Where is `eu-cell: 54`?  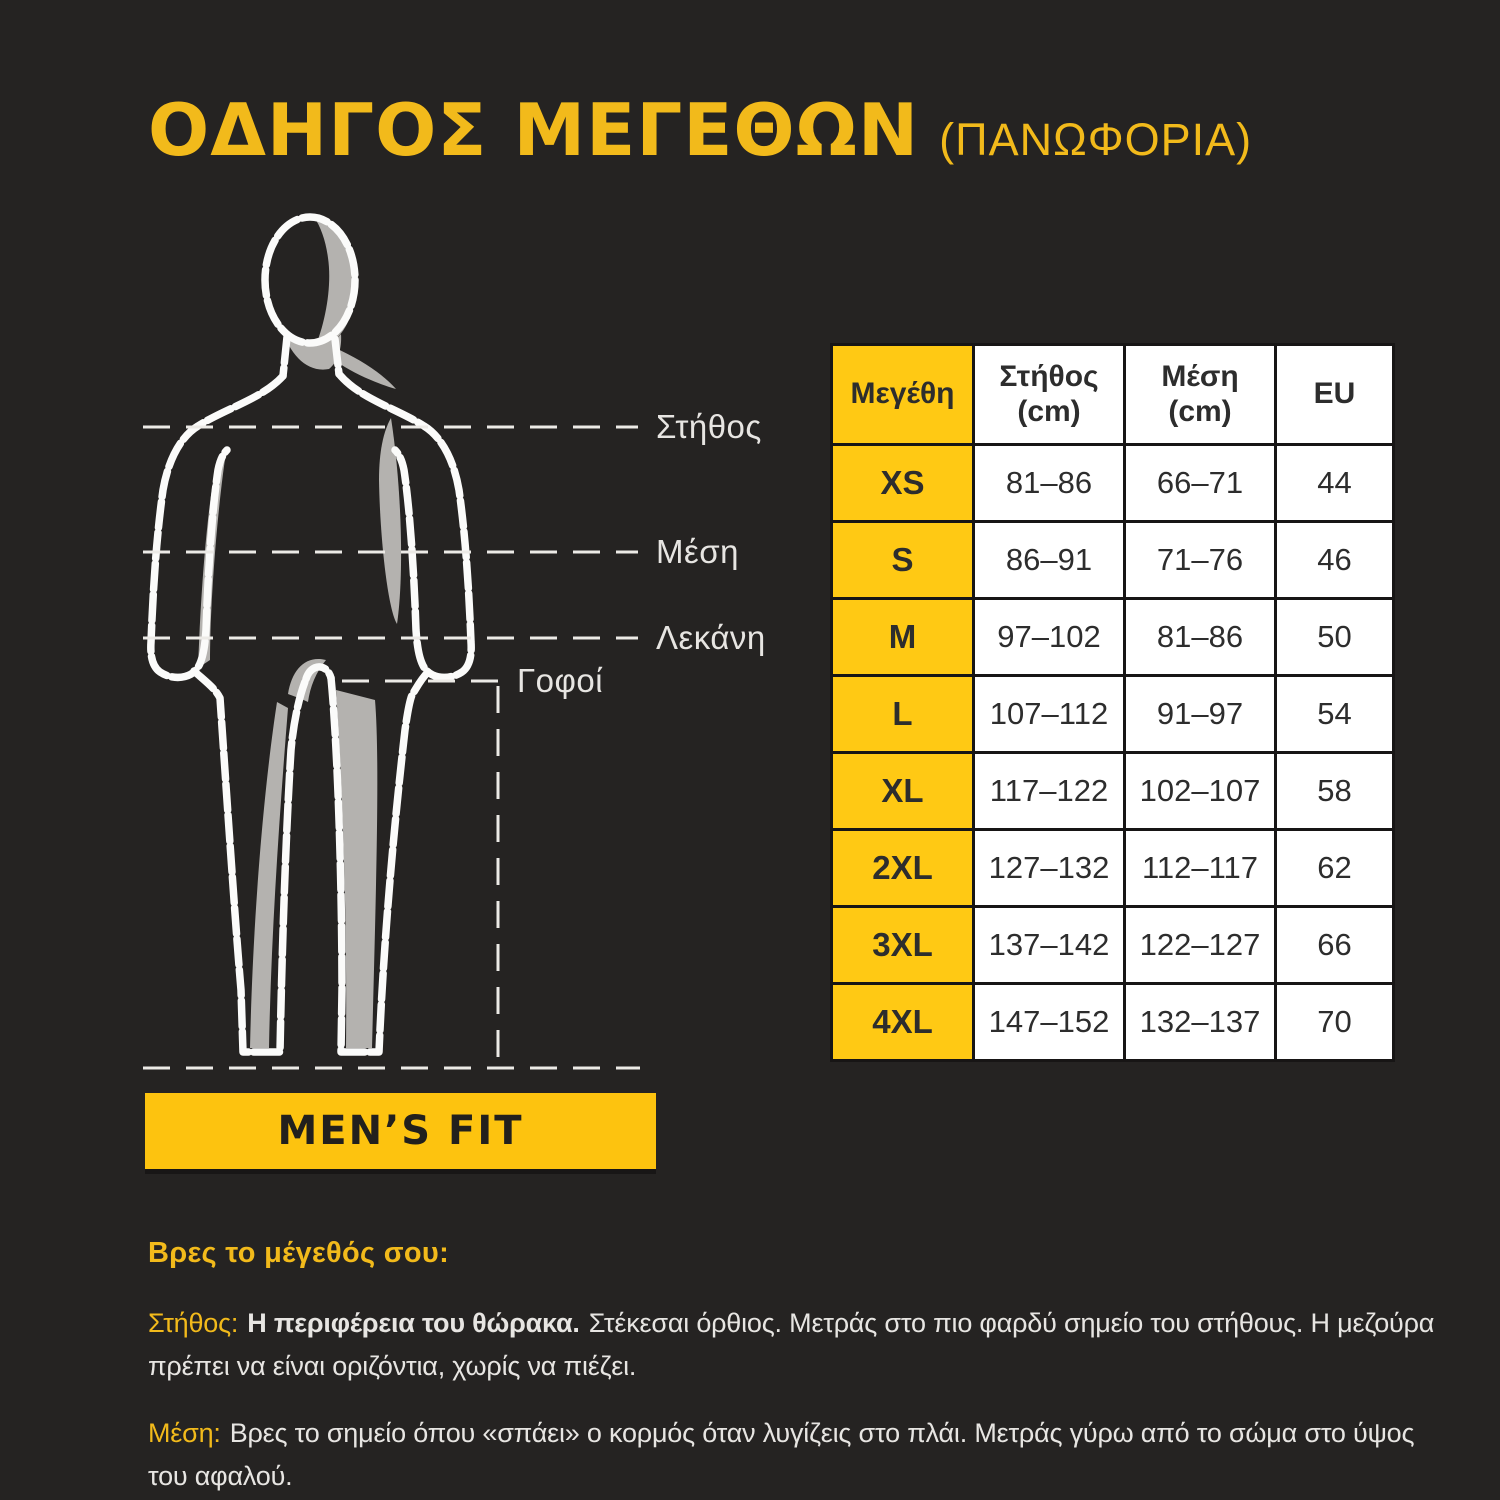
eu-cell: 54 is located at coordinates (1334, 714).